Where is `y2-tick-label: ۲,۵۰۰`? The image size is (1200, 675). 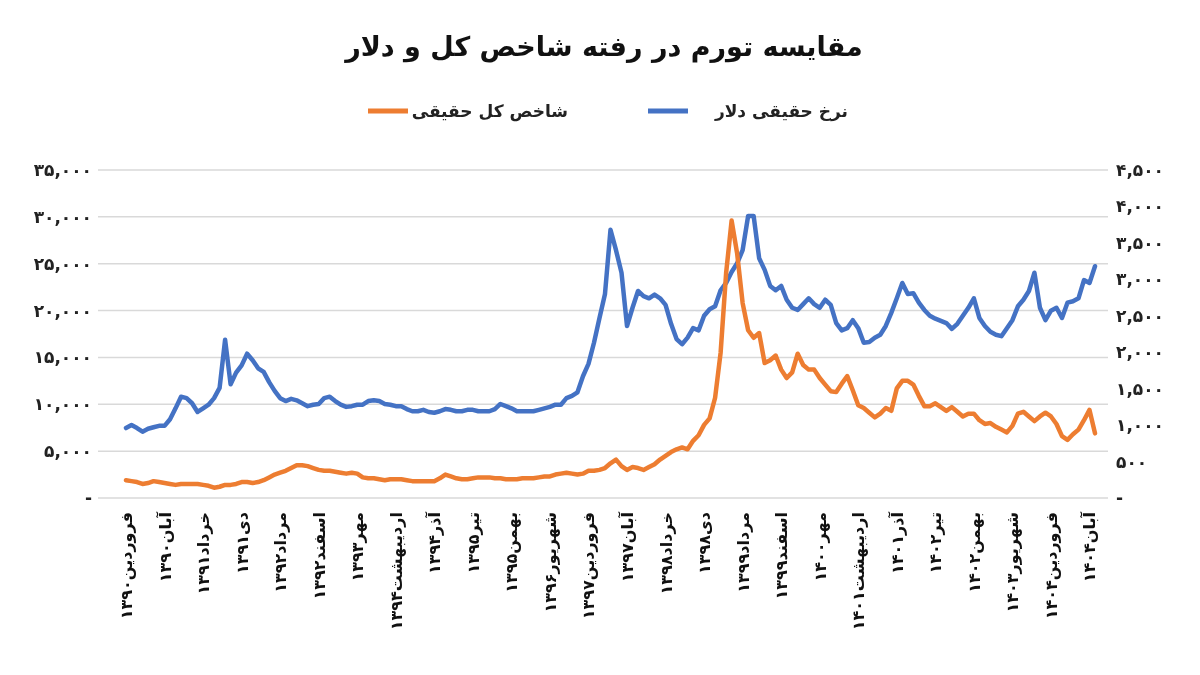 y2-tick-label: ۲,۵۰۰ is located at coordinates (1140, 315).